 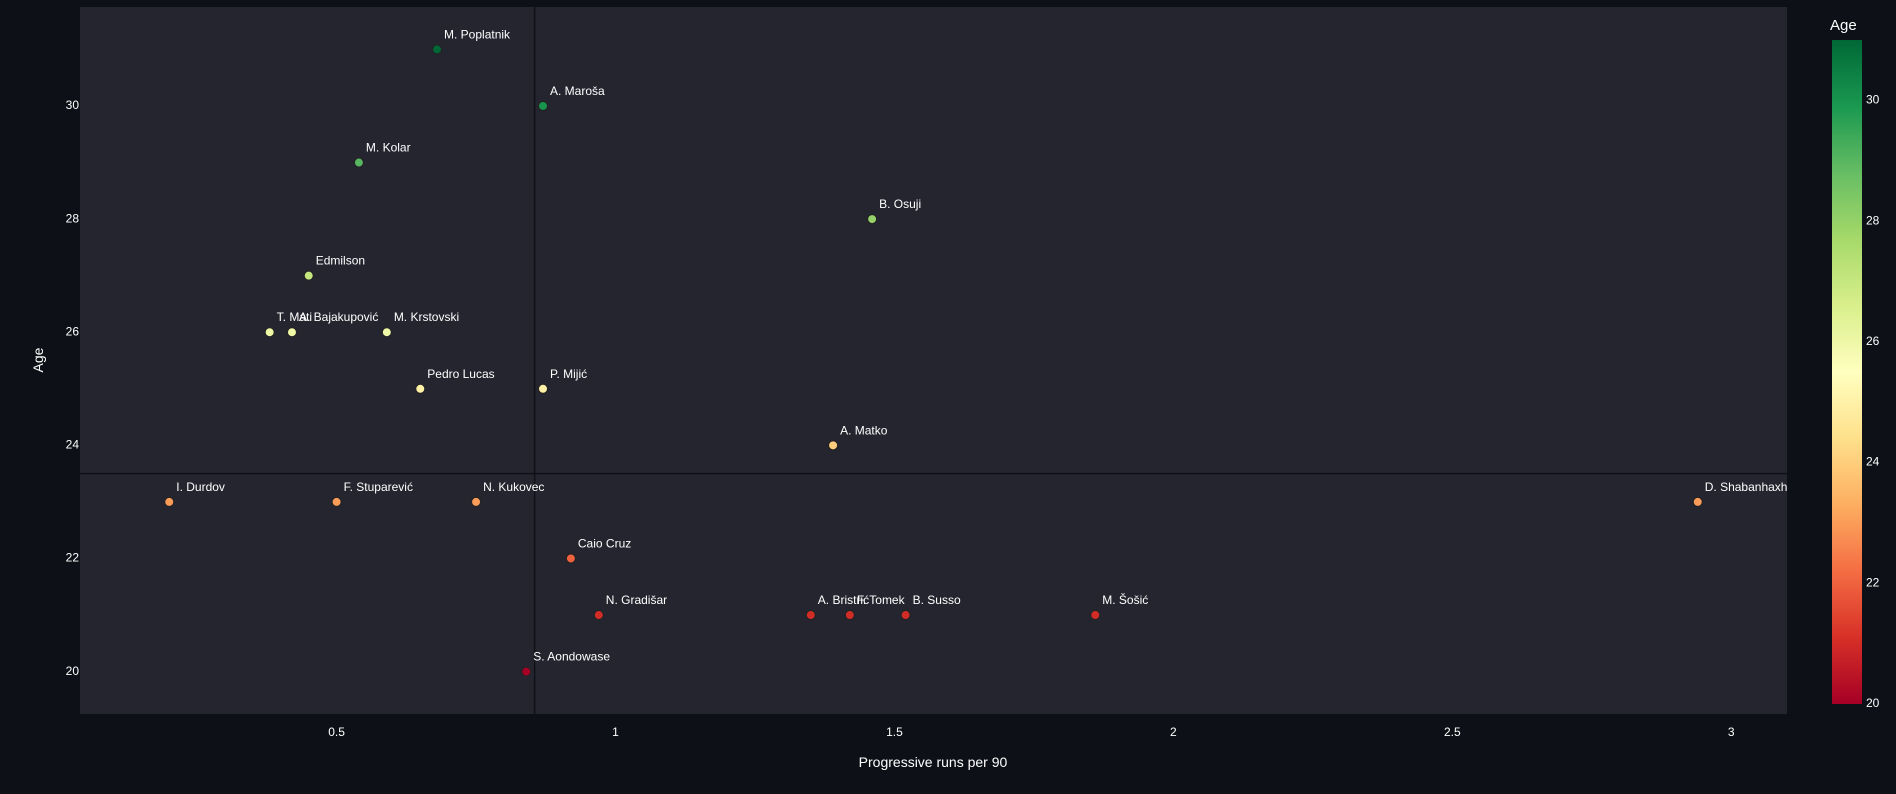 I want to click on x-tick-label: 0.5, so click(x=336, y=732).